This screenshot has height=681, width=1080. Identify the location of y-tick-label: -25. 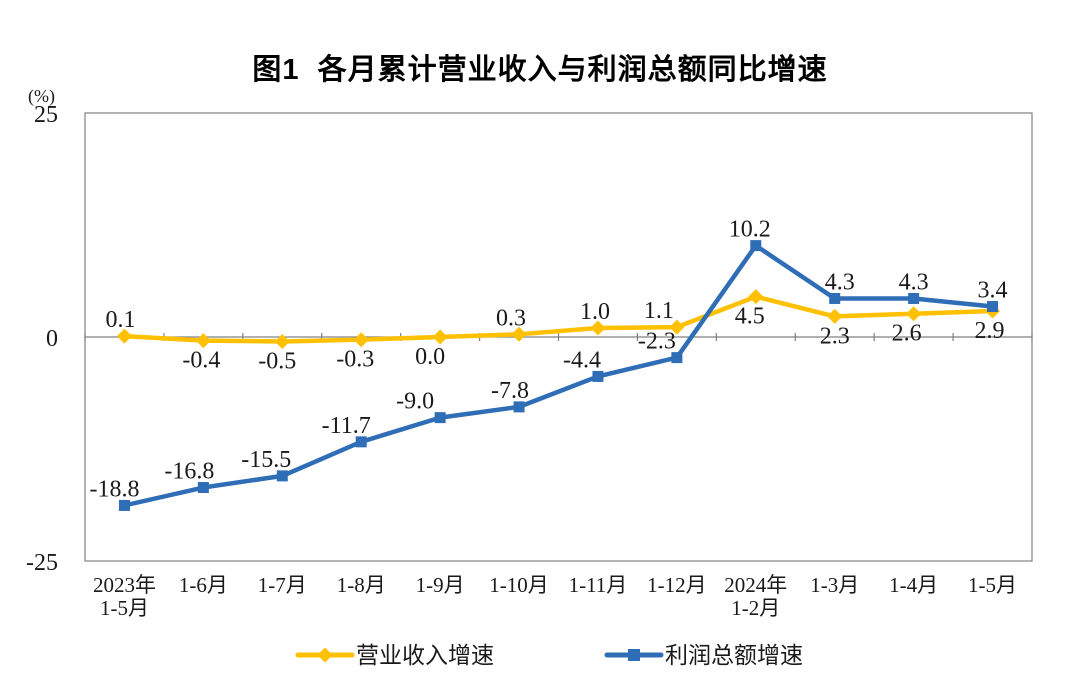
(42, 563).